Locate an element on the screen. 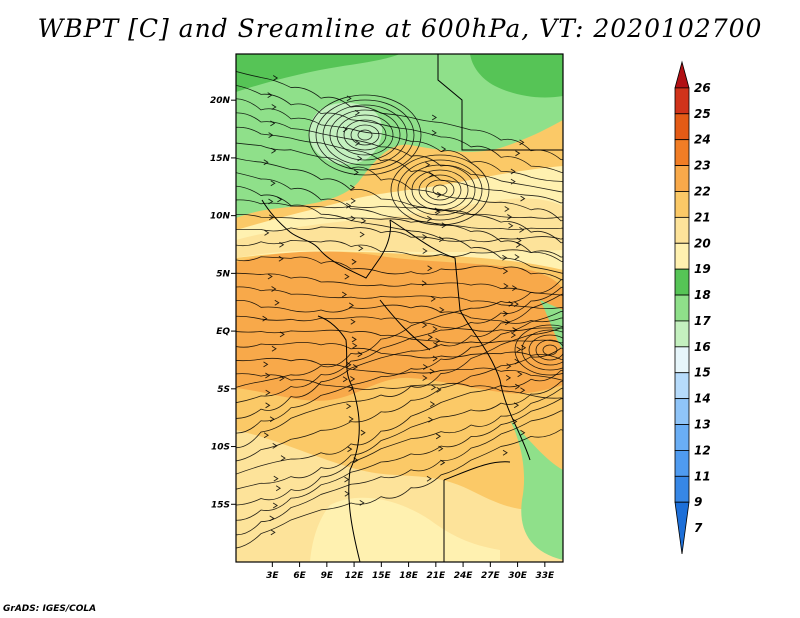 This screenshot has height=618, width=800. colorbar-label: 16 is located at coordinates (702, 347).